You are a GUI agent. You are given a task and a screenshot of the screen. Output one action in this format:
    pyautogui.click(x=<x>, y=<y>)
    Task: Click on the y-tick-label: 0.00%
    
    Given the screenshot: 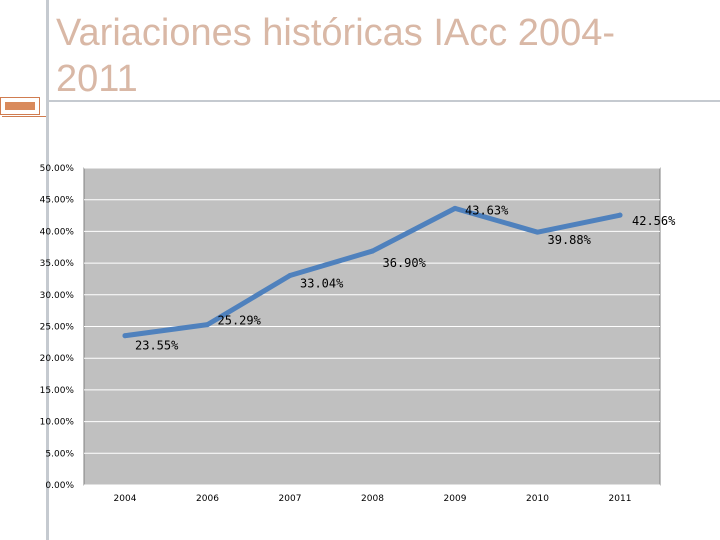 What is the action you would take?
    pyautogui.click(x=59, y=486)
    